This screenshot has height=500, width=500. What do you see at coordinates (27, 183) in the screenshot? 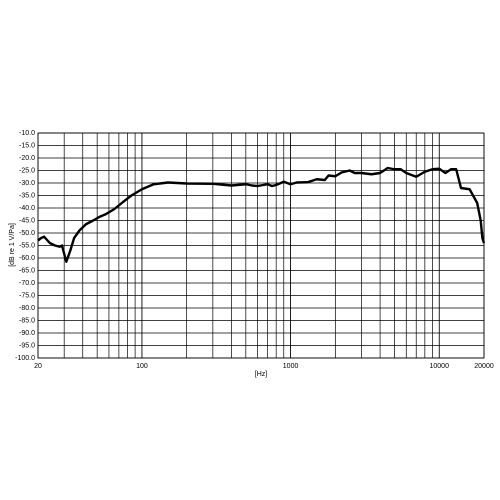
I see `y-tick-label: -30.0` at bounding box center [27, 183].